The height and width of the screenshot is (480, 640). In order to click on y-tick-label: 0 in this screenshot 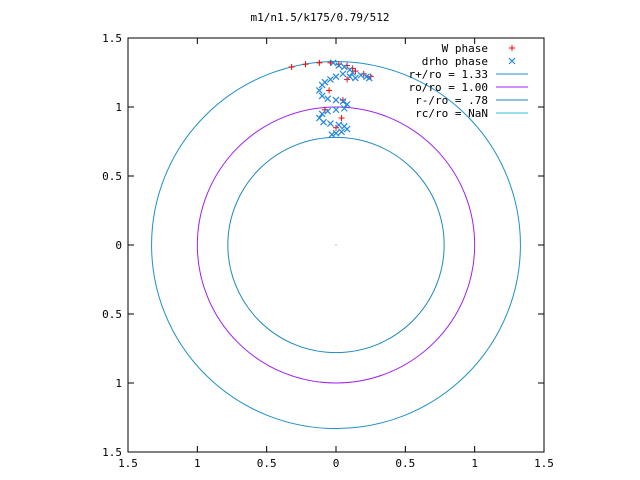, I will do `click(118, 245)`.